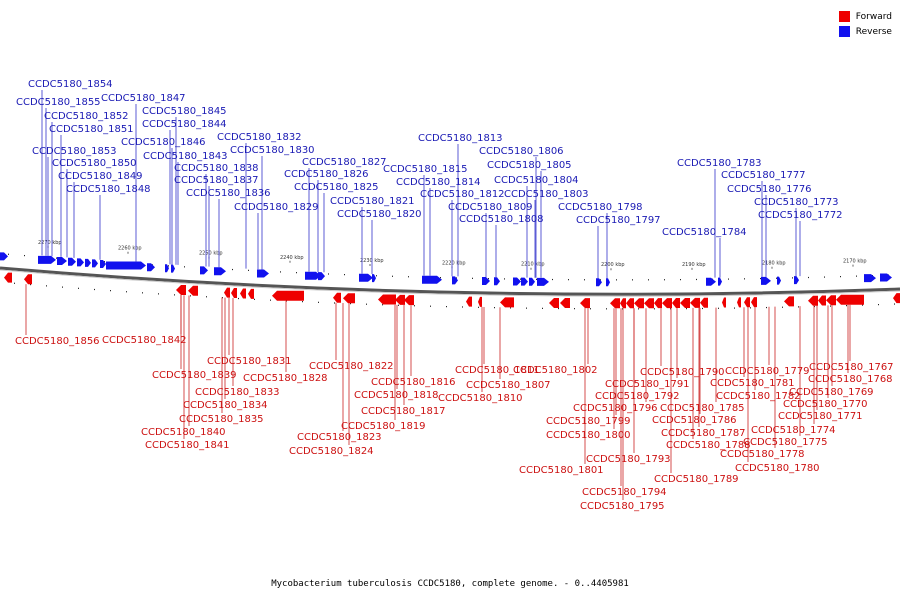 The height and width of the screenshot is (600, 900). What do you see at coordinates (628, 459) in the screenshot?
I see `forward-gene-label: CCDC5180_1793` at bounding box center [628, 459].